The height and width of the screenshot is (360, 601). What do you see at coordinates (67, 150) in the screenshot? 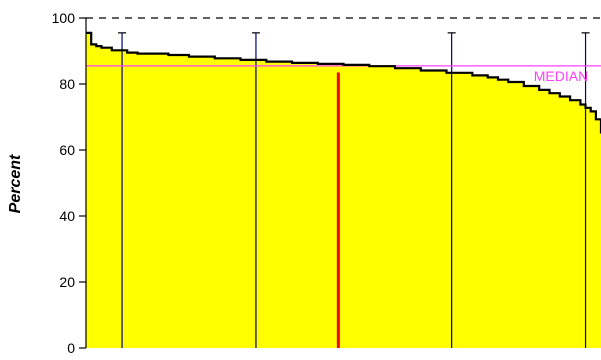
I see `y-tick-label-60: 60` at bounding box center [67, 150].